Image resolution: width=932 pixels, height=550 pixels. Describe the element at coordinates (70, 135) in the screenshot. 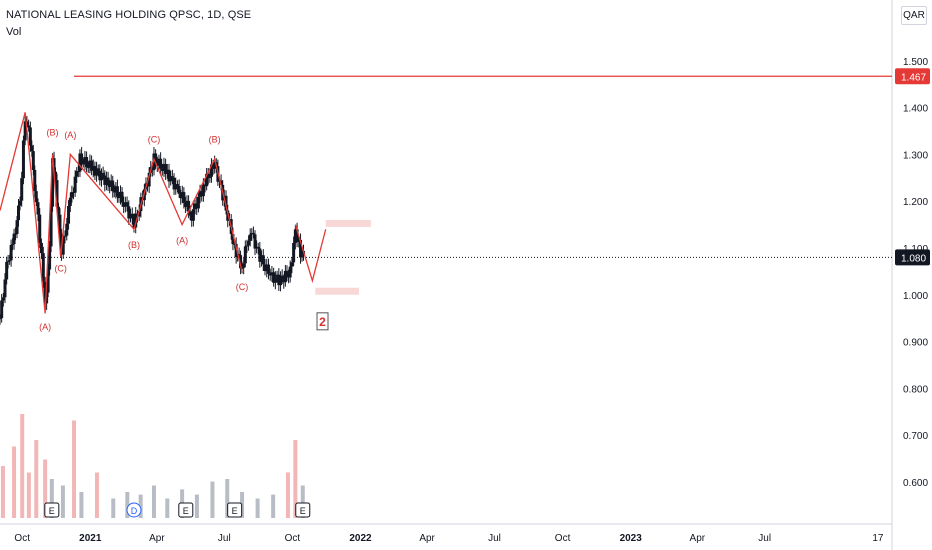

I see `wave-label: (A)` at that location.